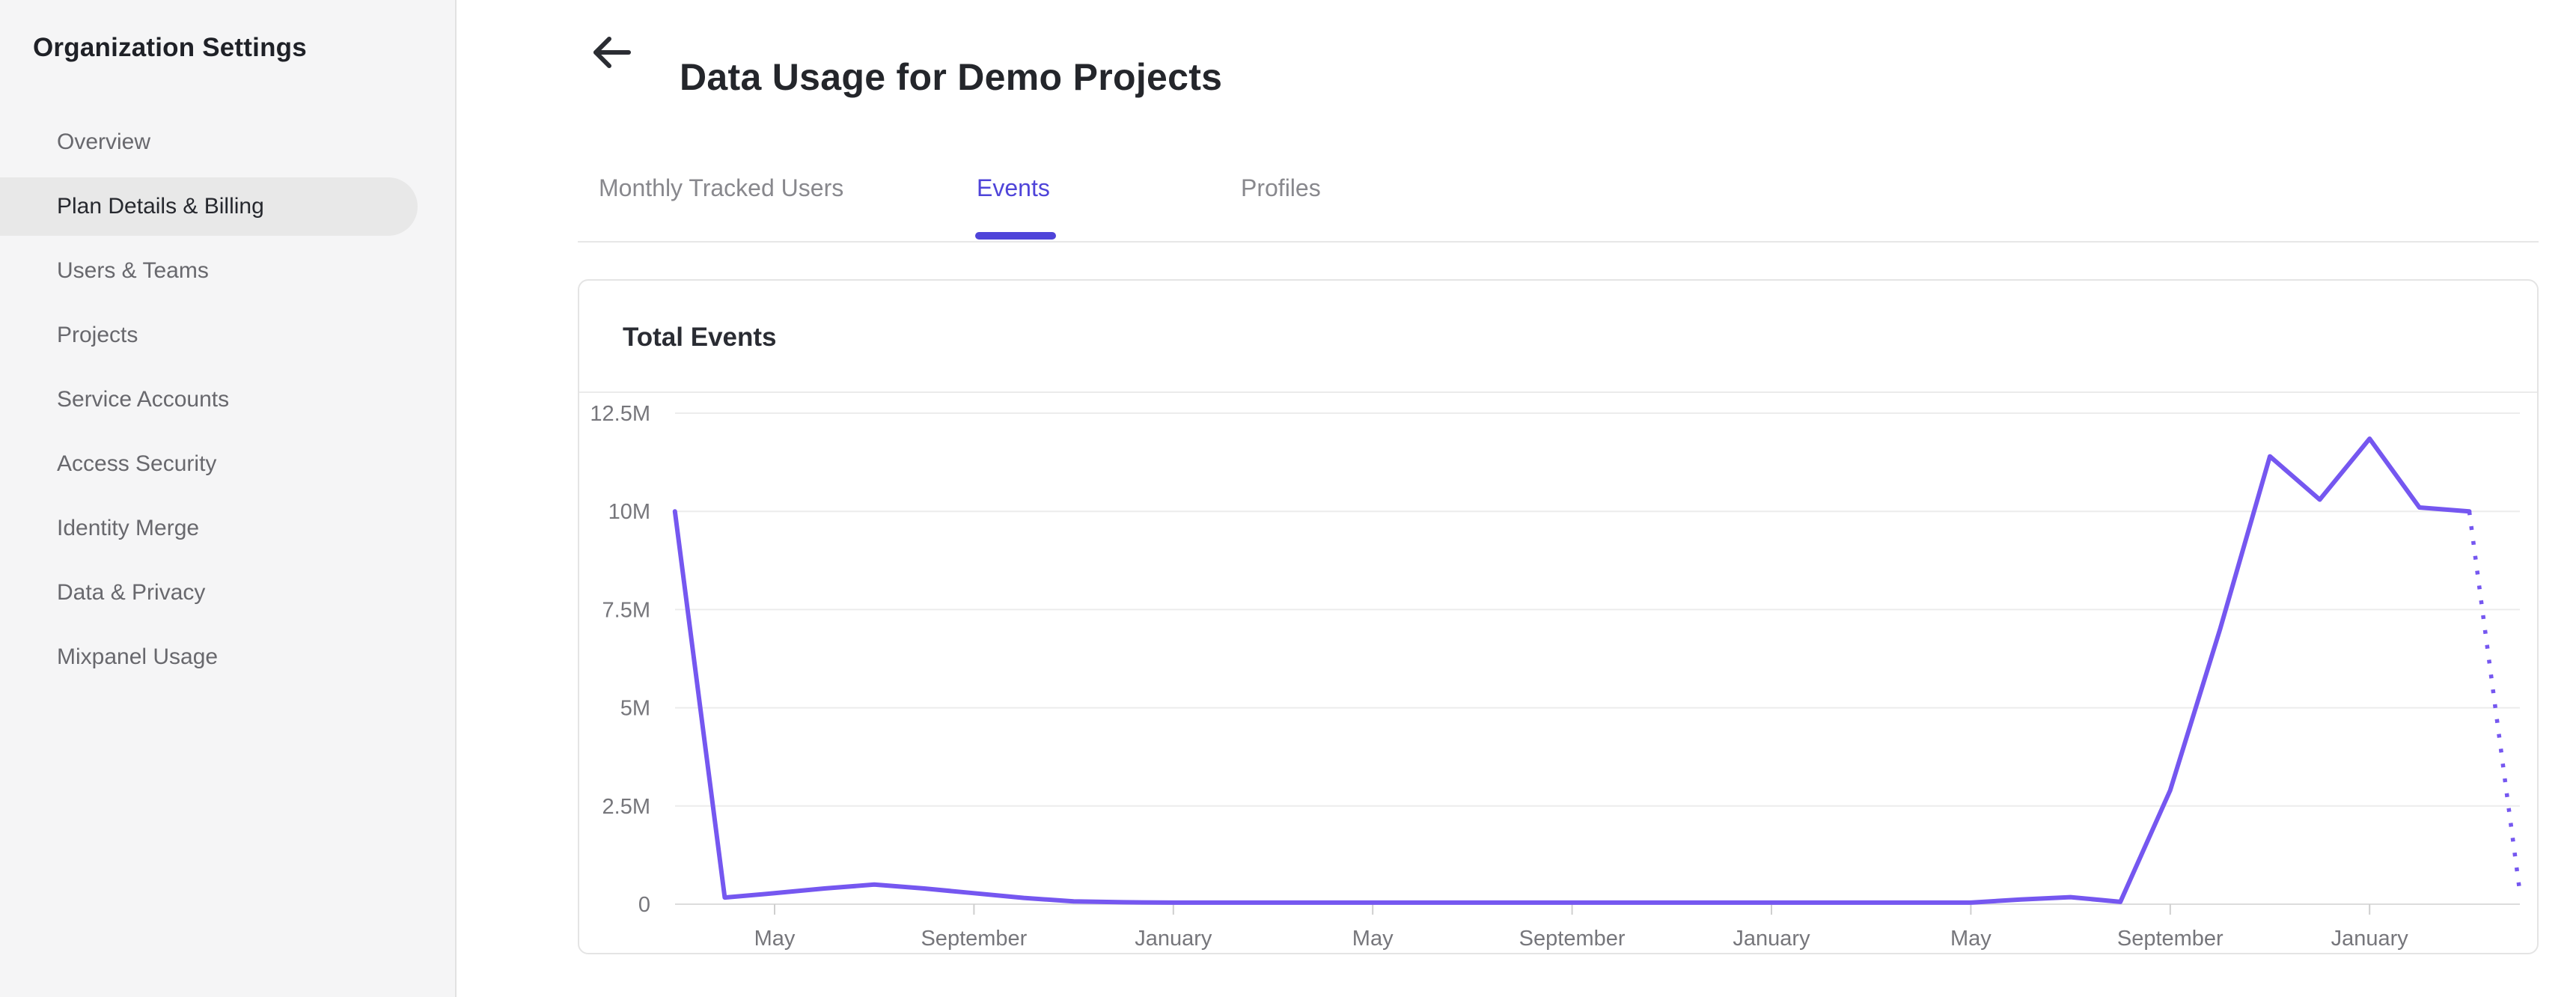 The width and height of the screenshot is (2576, 997). What do you see at coordinates (98, 335) in the screenshot?
I see `sidebar-item-label: Projects` at bounding box center [98, 335].